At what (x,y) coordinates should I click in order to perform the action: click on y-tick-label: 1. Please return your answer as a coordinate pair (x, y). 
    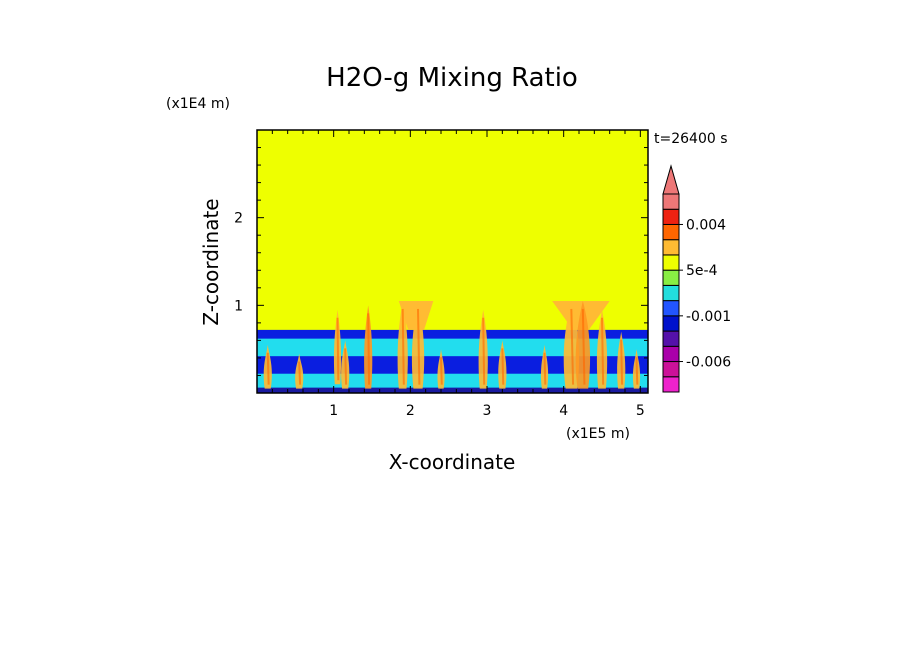
    Looking at the image, I should click on (238, 306).